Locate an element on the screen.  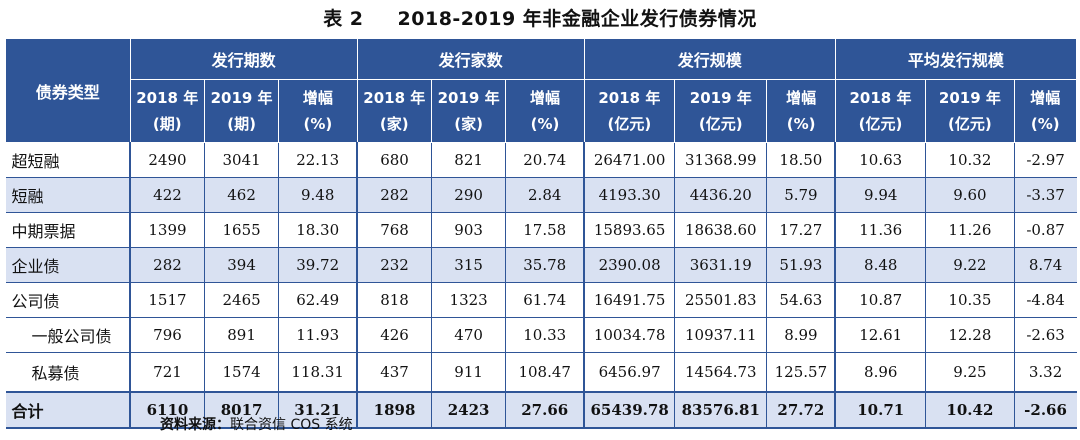
cell: -0.87 is located at coordinates (1045, 230).